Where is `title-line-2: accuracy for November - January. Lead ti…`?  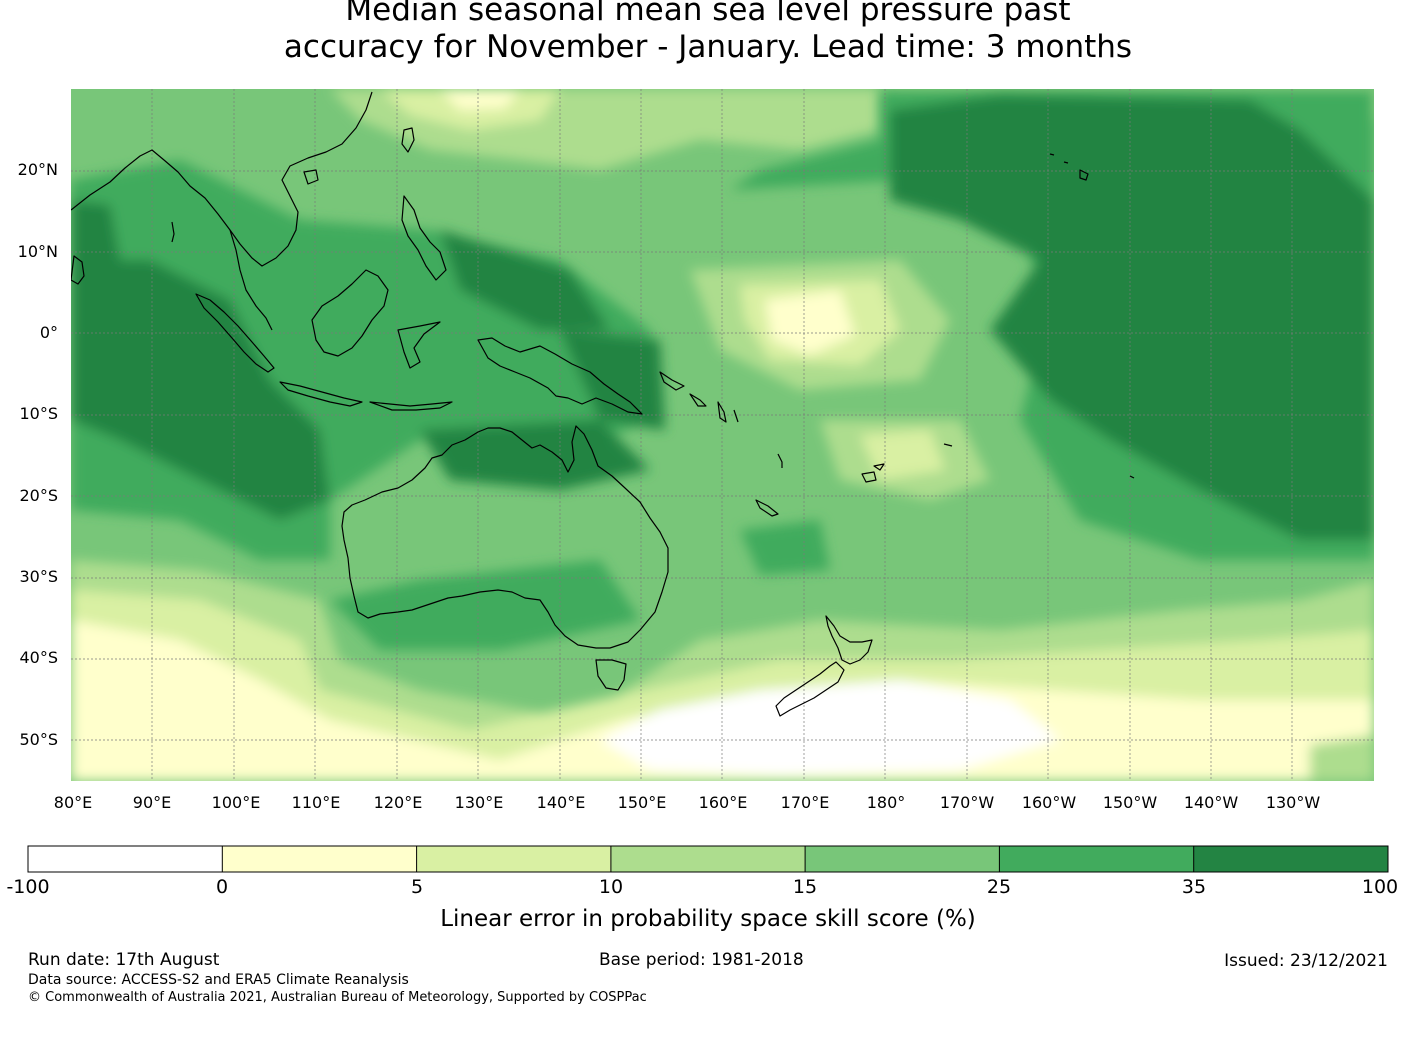
title-line-2: accuracy for November - January. Lead ti… is located at coordinates (708, 47).